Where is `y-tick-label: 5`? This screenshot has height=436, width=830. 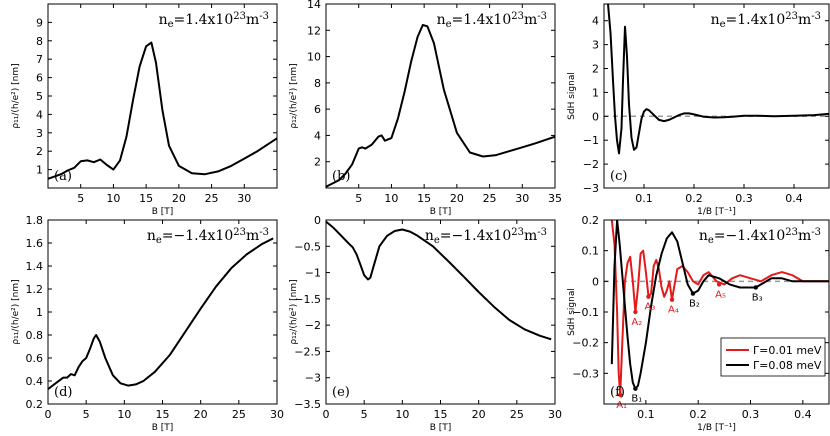 y-tick-label: 5 is located at coordinates (39, 96).